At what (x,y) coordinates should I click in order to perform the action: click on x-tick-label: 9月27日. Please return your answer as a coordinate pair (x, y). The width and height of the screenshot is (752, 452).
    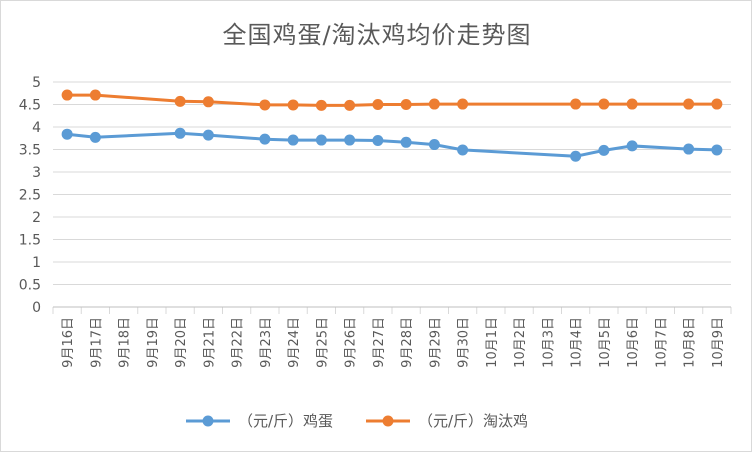
    Looking at the image, I should click on (379, 342).